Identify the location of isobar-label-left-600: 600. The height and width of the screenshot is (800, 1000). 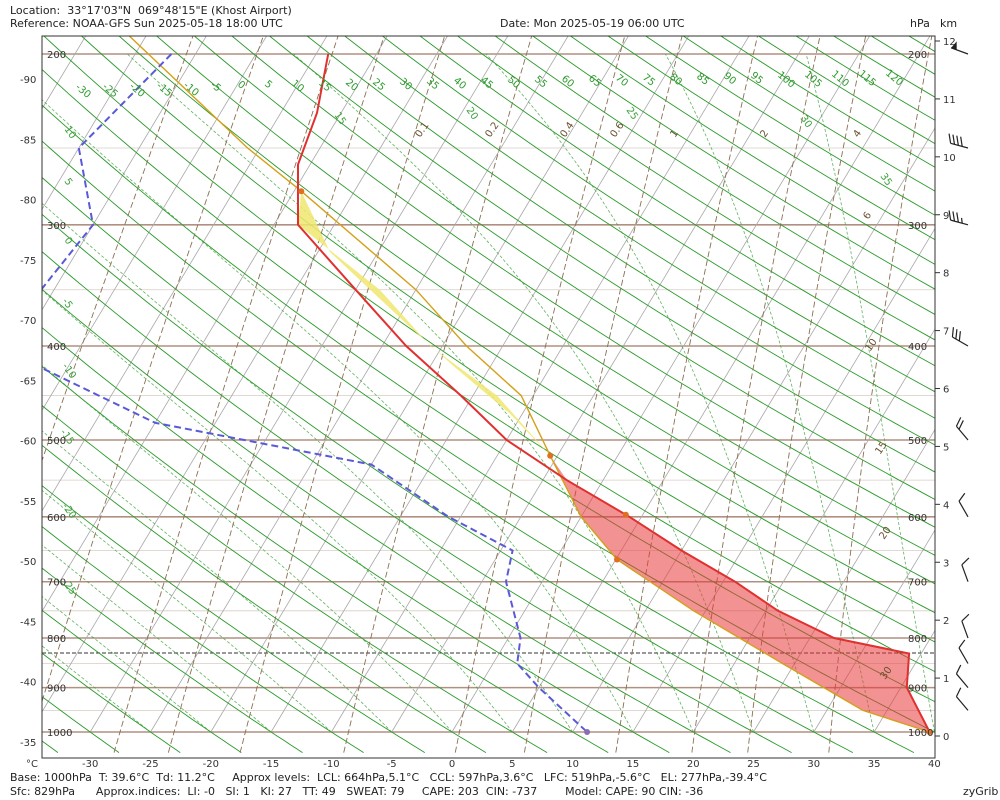
(56, 518).